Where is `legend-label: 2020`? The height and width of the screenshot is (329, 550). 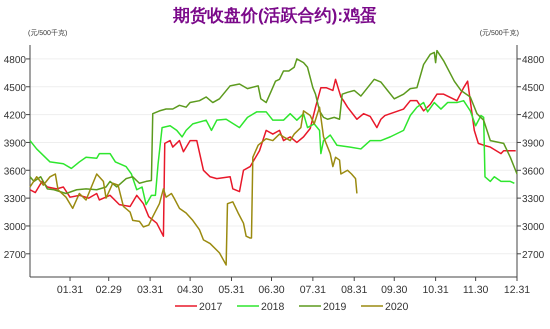
legend-label: 2020 is located at coordinates (397, 307).